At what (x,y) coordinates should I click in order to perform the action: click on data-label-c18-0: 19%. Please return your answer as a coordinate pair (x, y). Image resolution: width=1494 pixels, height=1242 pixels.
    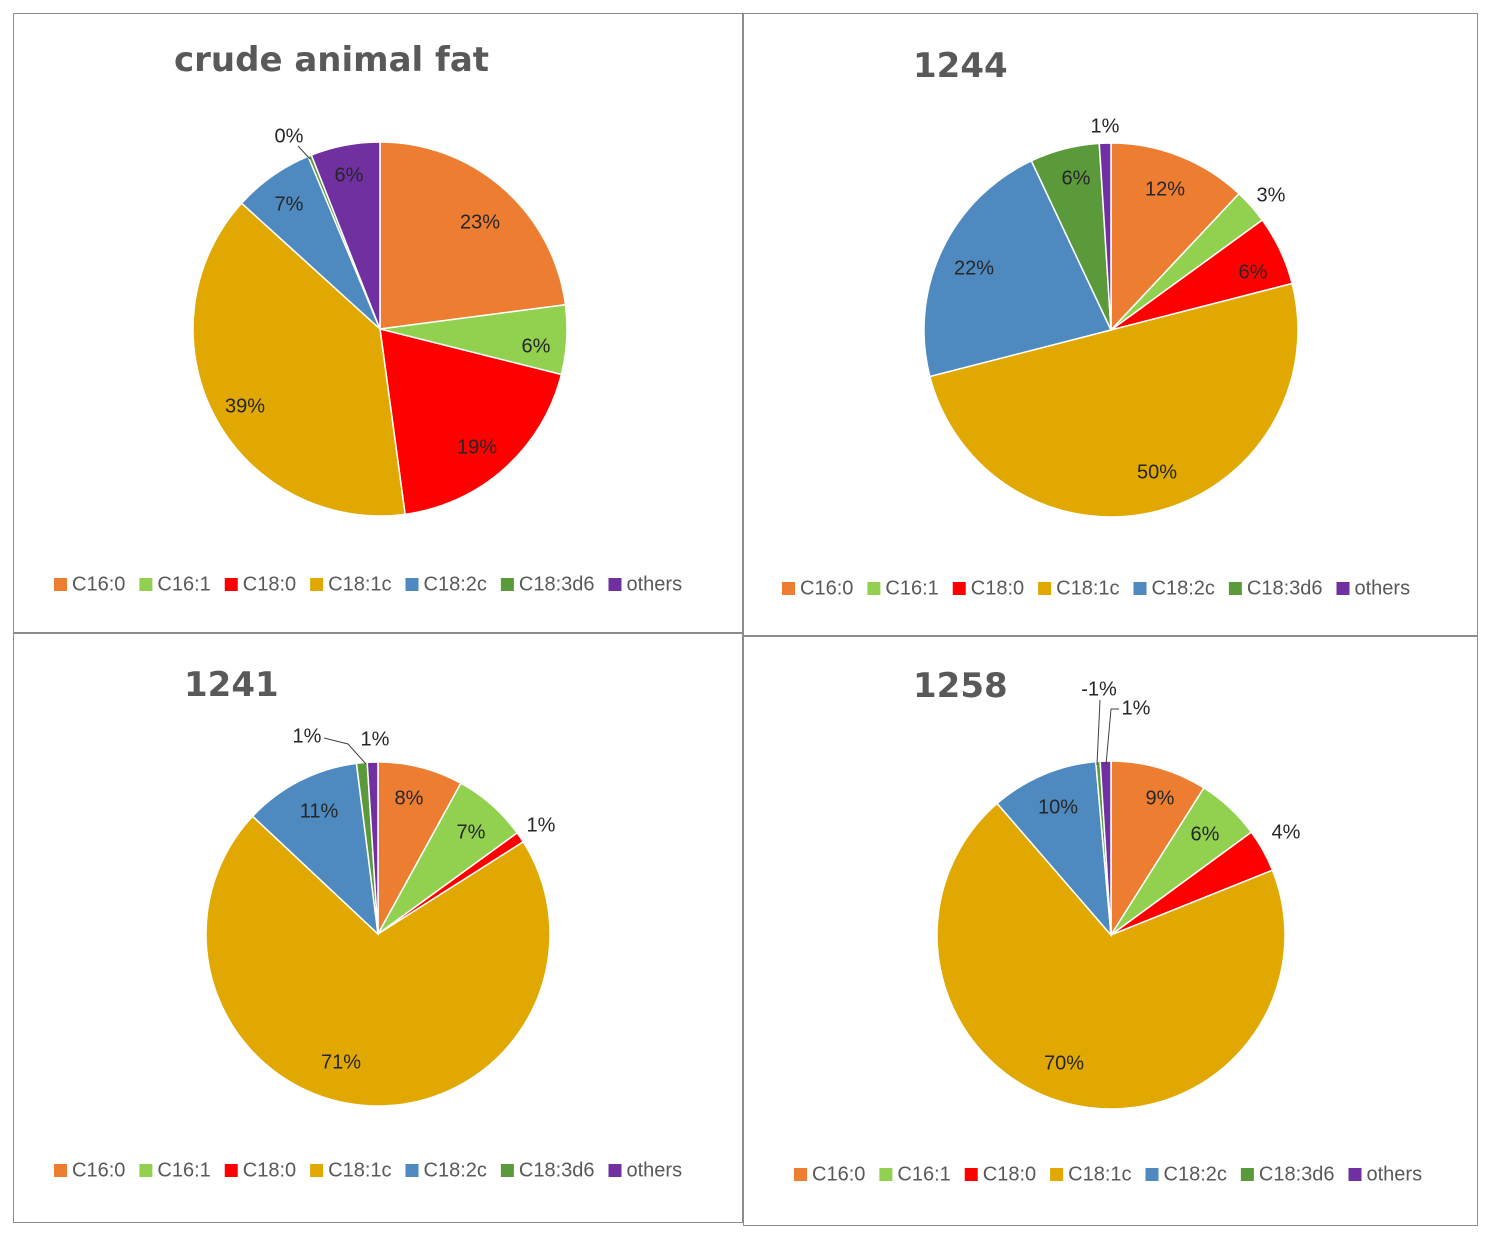
    Looking at the image, I should click on (477, 447).